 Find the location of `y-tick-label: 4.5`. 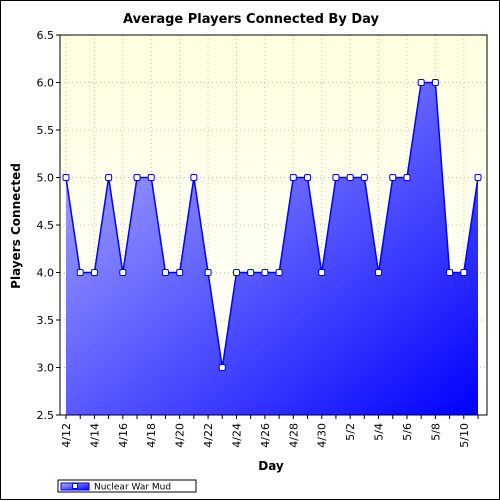

y-tick-label: 4.5 is located at coordinates (46, 225).